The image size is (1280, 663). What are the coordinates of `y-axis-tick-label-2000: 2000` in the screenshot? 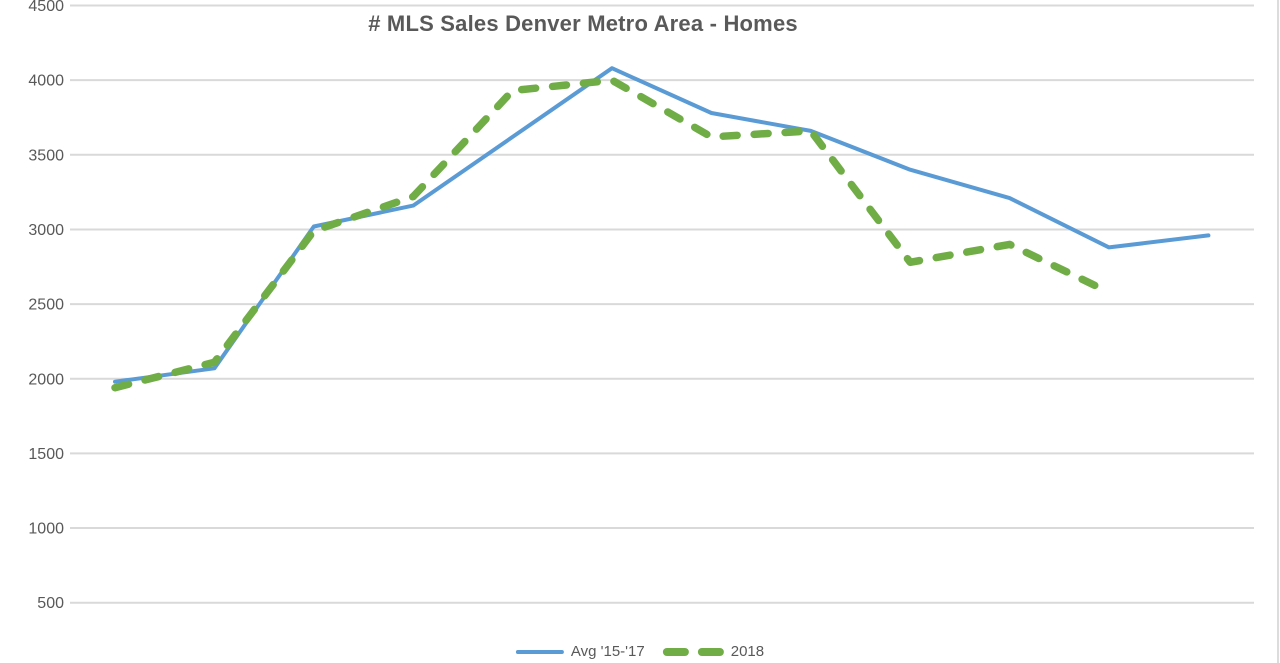 It's located at (46, 379).